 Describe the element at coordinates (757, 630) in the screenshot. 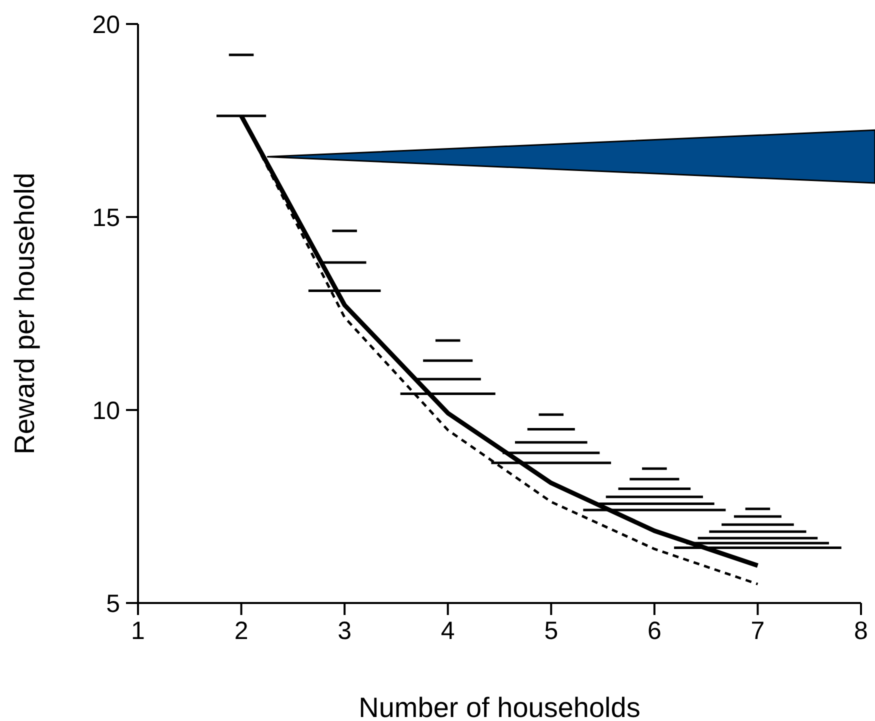

I see `x-tick-label: 7` at that location.